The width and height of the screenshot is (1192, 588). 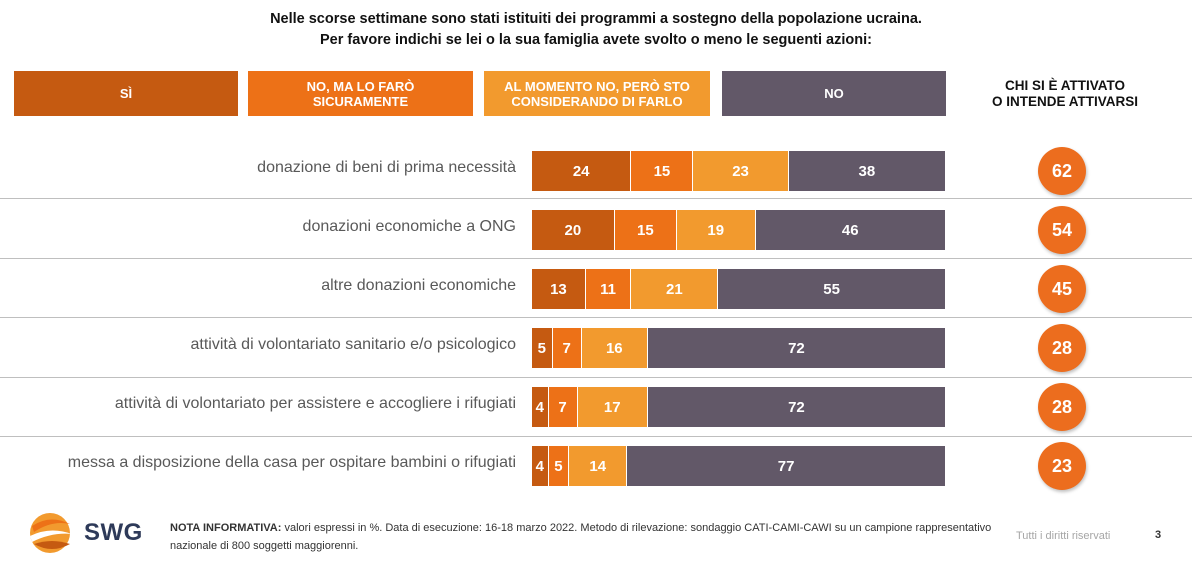 What do you see at coordinates (612, 407) in the screenshot?
I see `bar-segment: 17` at bounding box center [612, 407].